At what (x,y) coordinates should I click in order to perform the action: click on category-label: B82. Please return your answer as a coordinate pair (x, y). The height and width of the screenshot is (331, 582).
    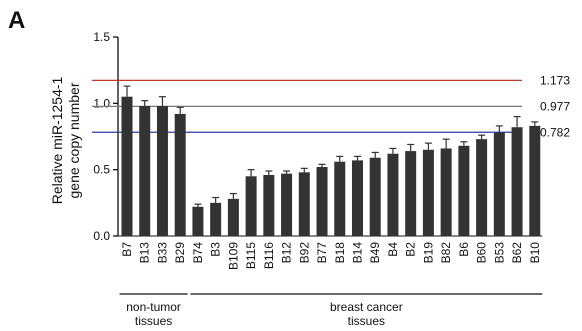
    Looking at the image, I should click on (446, 253).